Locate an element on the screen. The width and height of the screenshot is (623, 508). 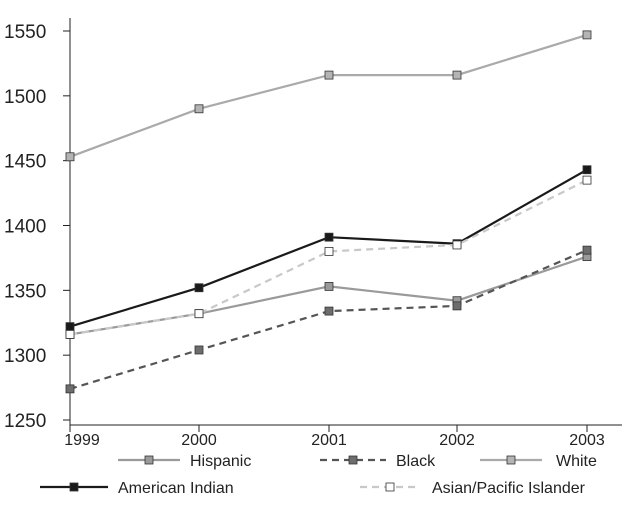
legend-item-hispanic: Hispanic is located at coordinates (184, 461).